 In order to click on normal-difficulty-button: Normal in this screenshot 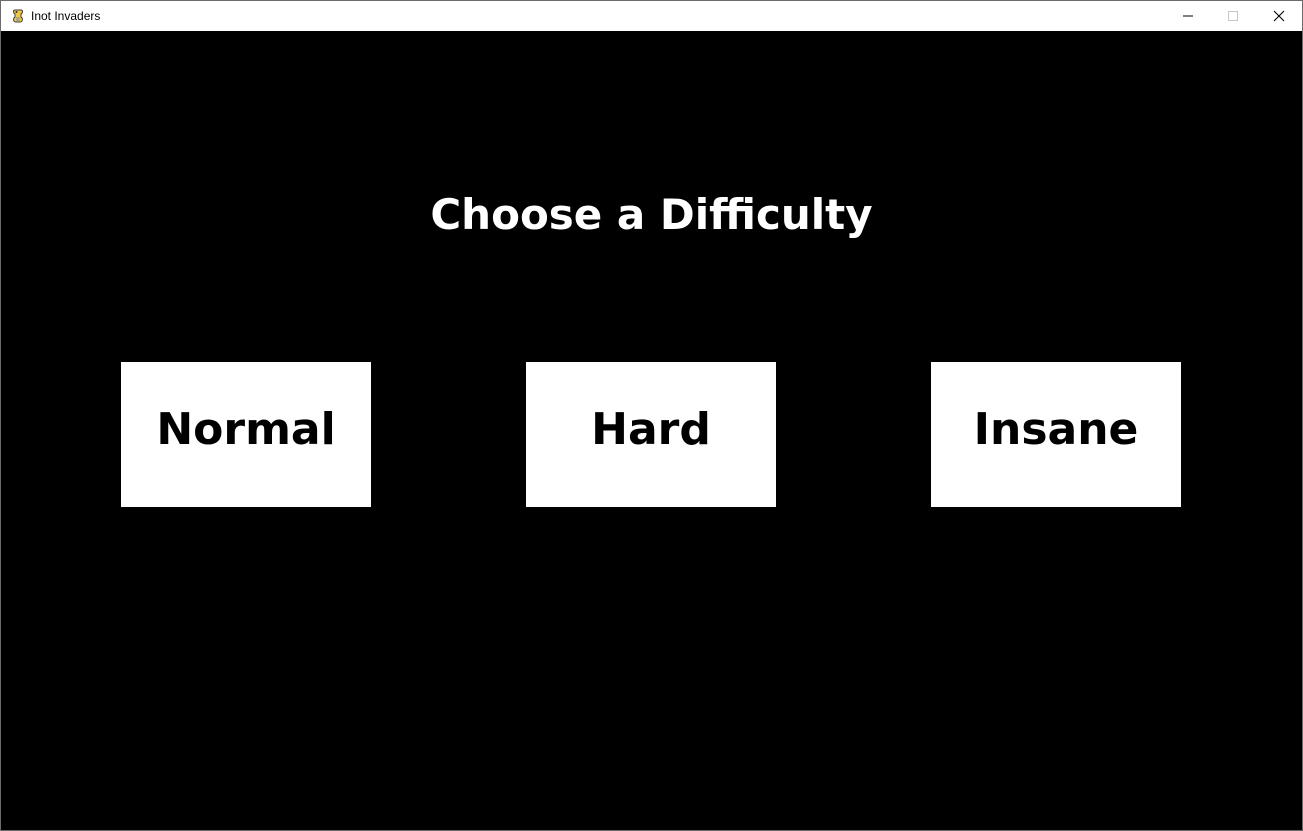, I will do `click(246, 434)`.